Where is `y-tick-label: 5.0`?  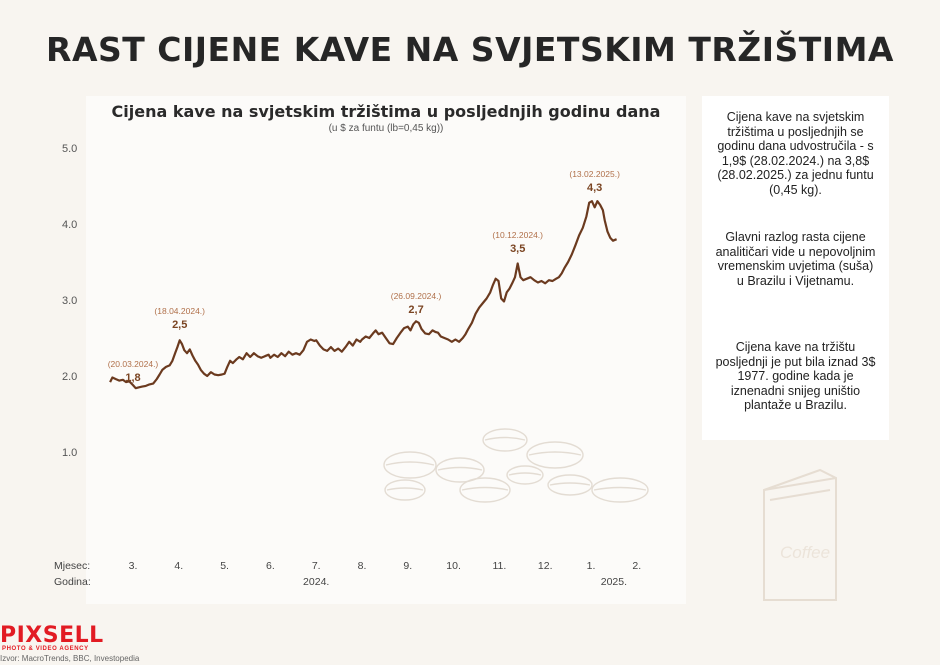 y-tick-label: 5.0 is located at coordinates (69, 149).